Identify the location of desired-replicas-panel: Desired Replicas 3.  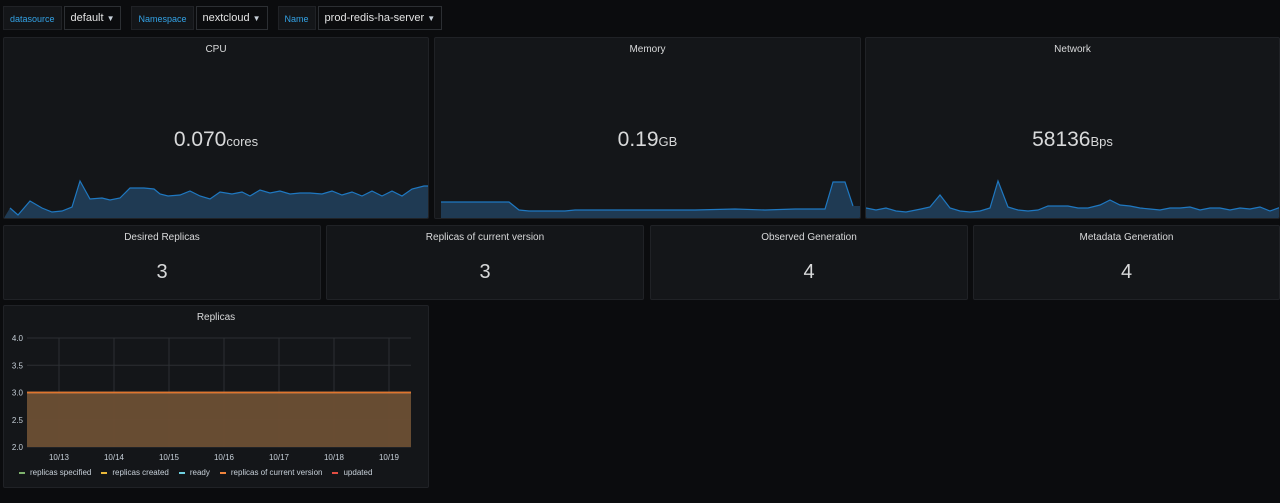
(162, 262).